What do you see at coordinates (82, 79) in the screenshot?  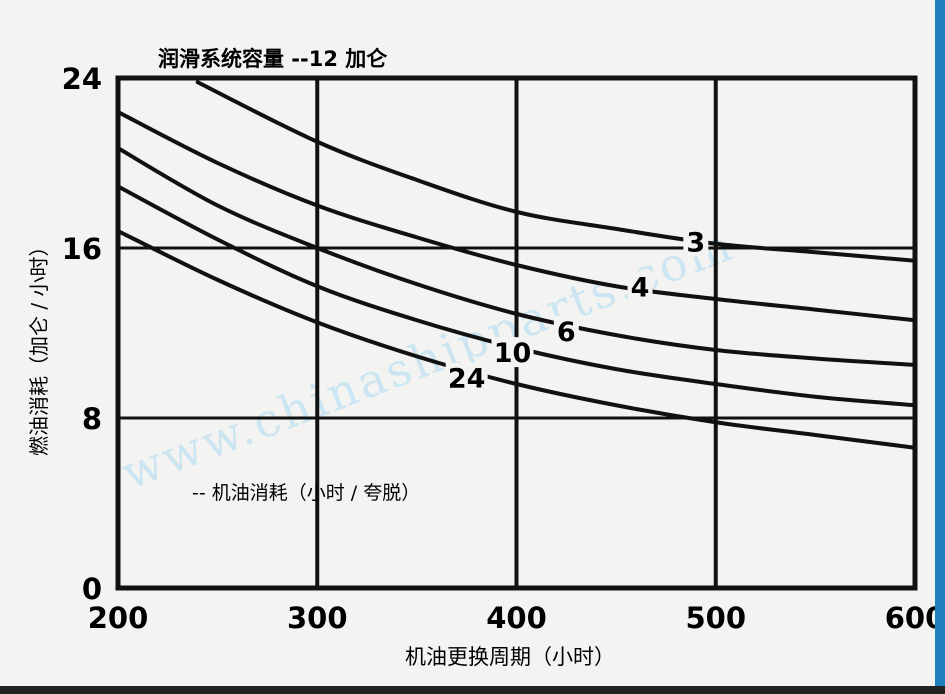 I see `y-tick-label-24: 24` at bounding box center [82, 79].